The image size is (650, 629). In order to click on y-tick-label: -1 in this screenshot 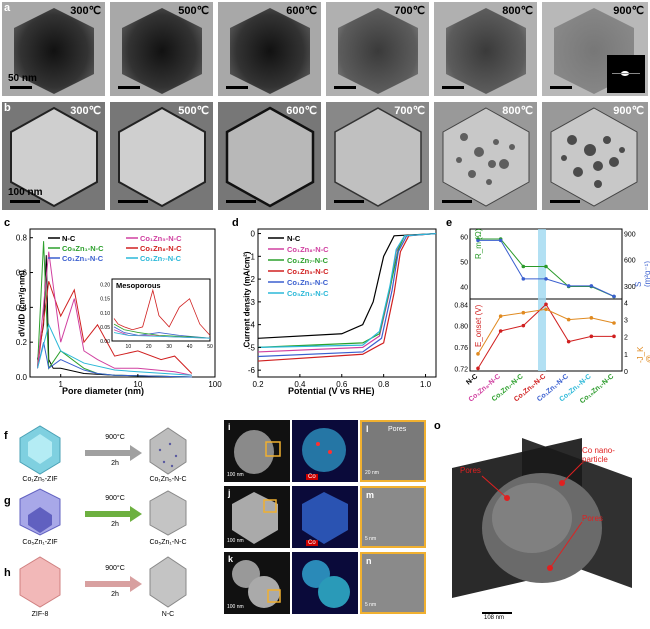, I will do `click(252, 256)`.